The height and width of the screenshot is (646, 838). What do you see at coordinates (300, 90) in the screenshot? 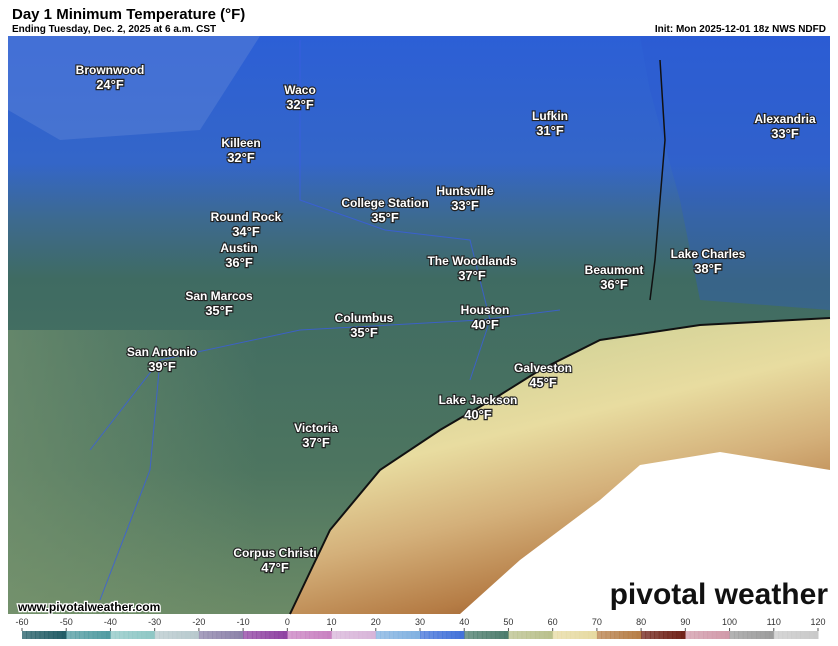
I see `city-name: Waco` at bounding box center [300, 90].